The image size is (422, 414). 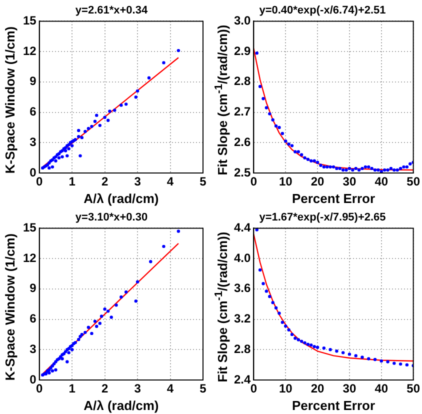 What do you see at coordinates (242, 141) in the screenshot?
I see `y-tick-label: 2.6` at bounding box center [242, 141].